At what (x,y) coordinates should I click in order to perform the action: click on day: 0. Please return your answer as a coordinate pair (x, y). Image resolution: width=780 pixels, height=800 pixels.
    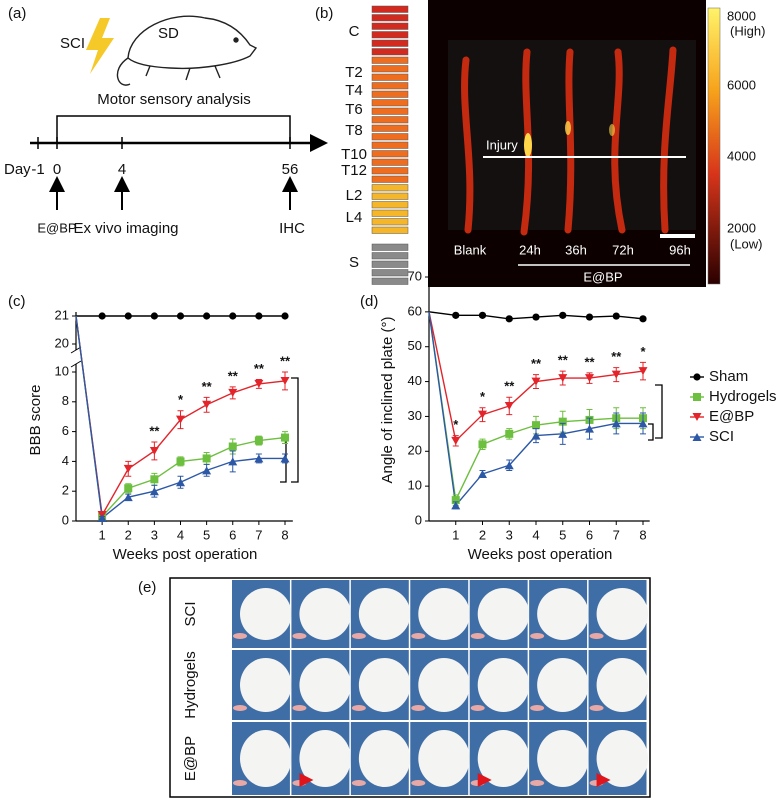
    Looking at the image, I should click on (57, 169).